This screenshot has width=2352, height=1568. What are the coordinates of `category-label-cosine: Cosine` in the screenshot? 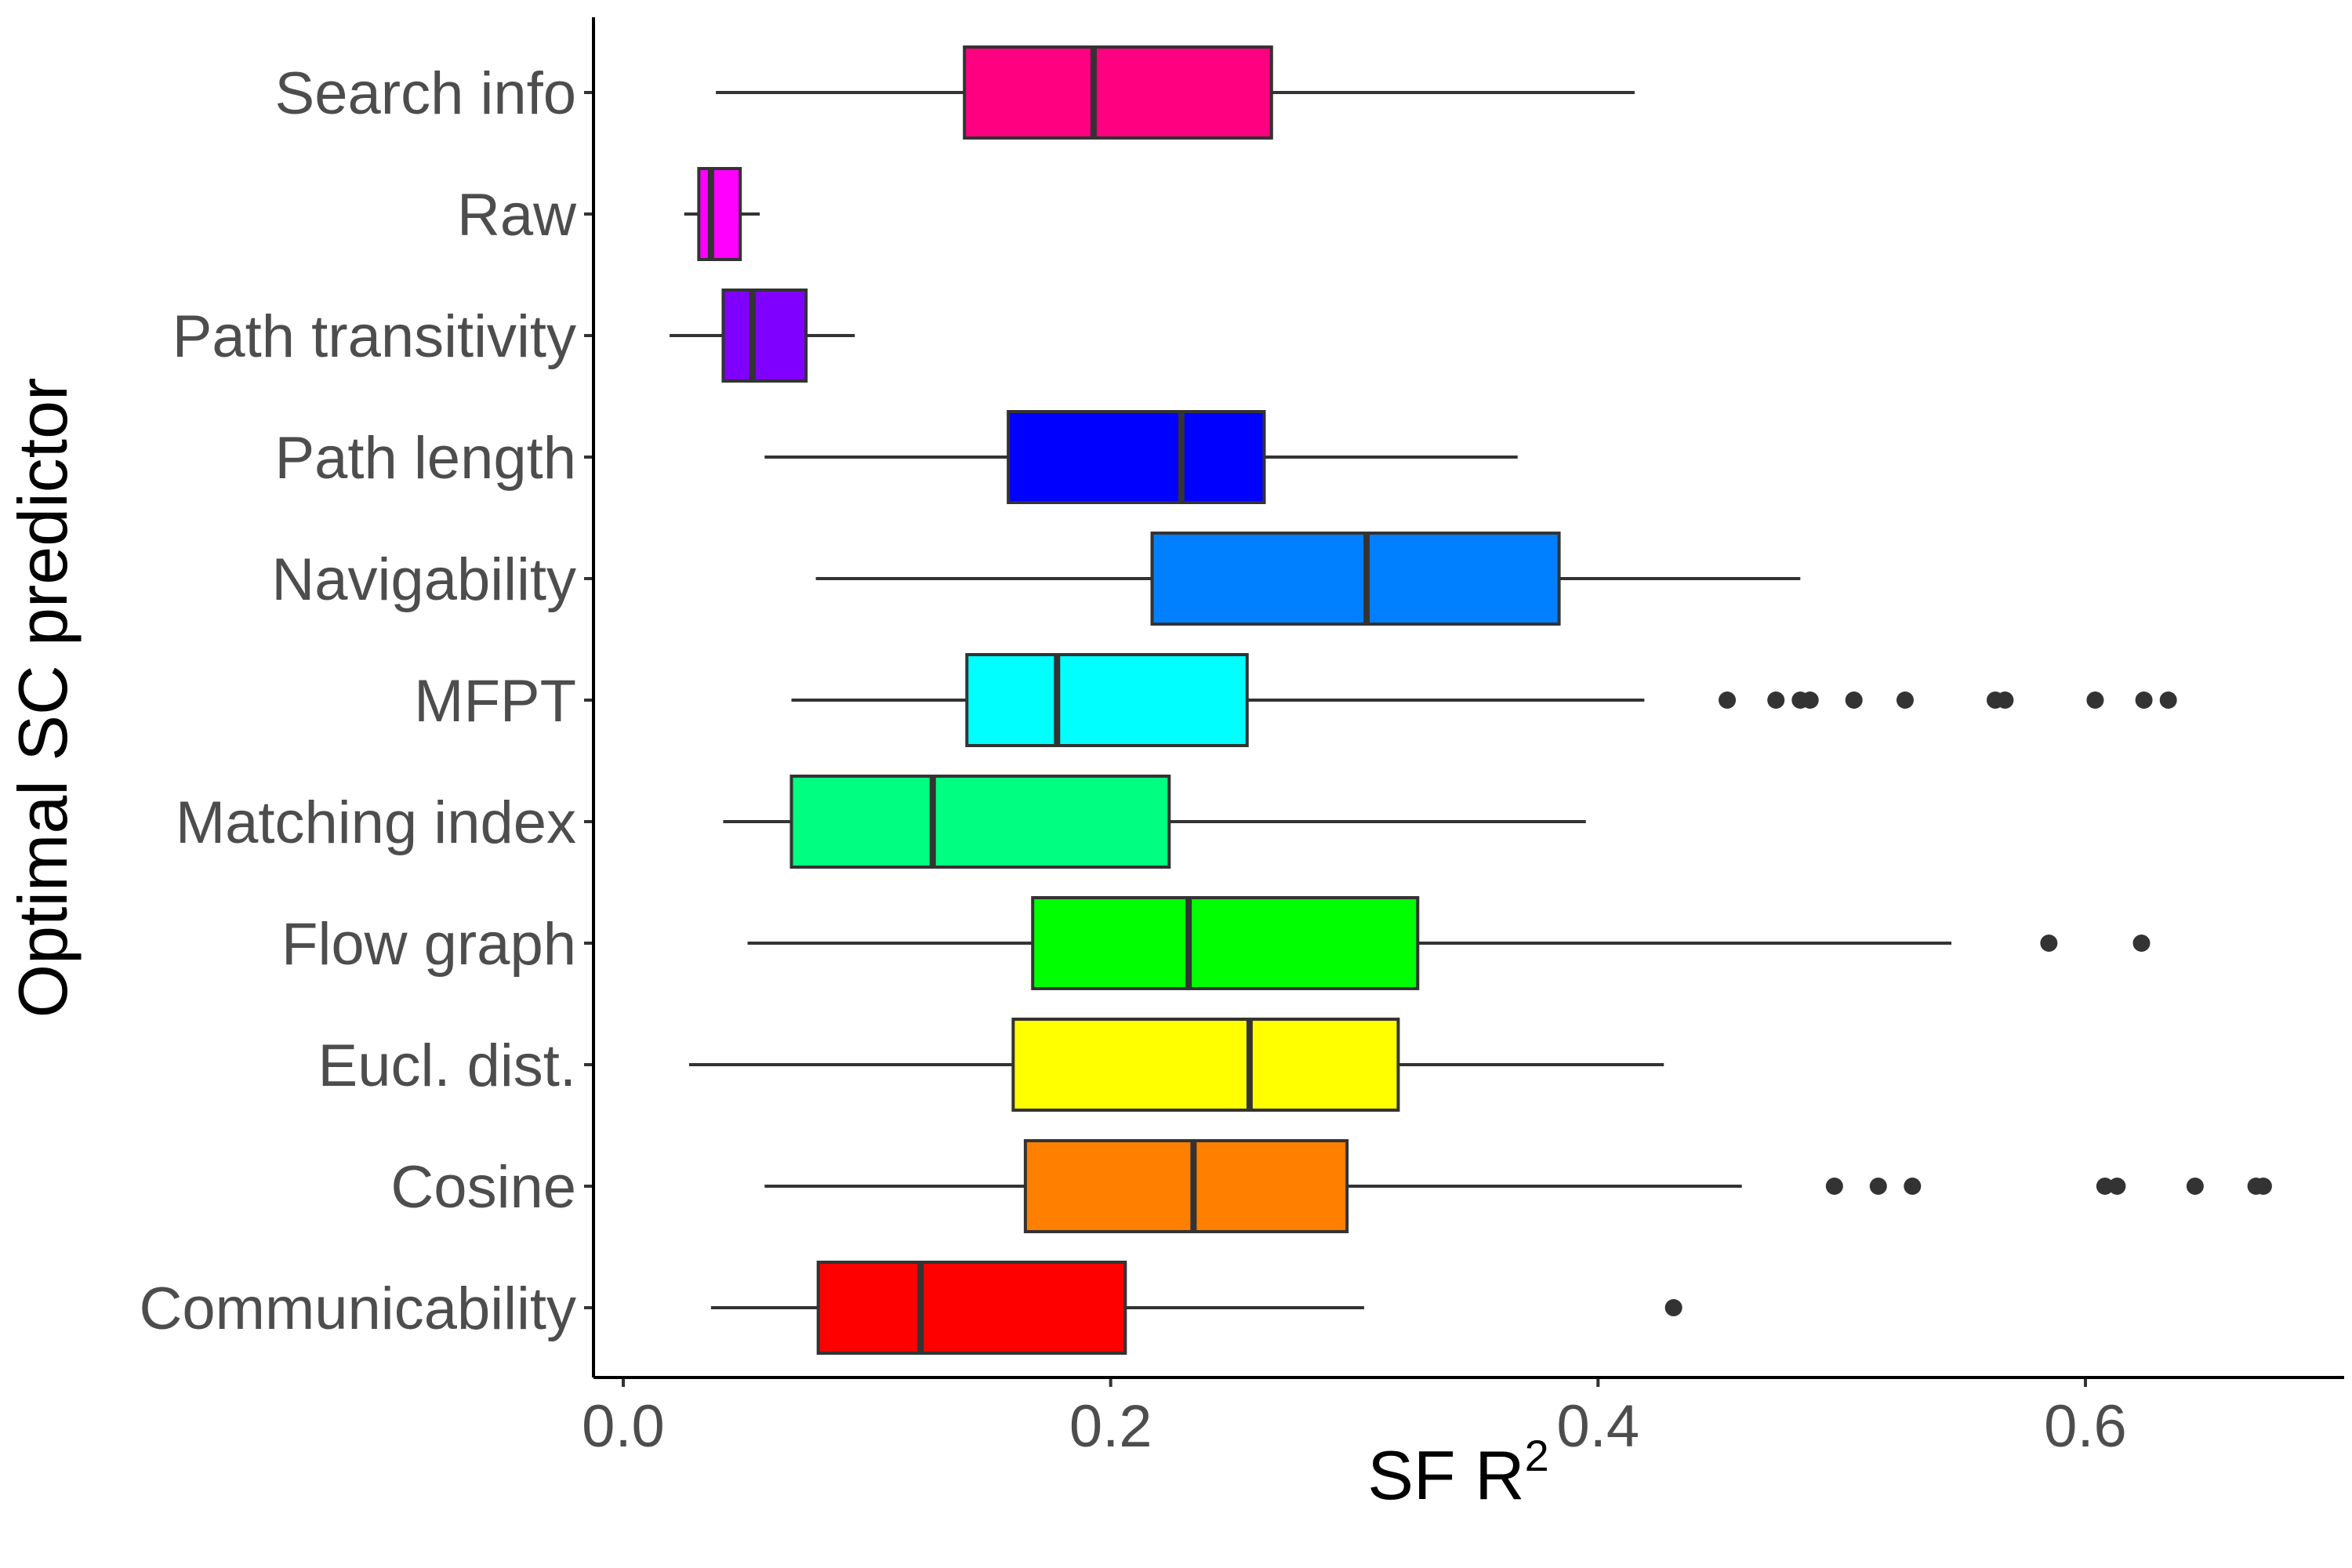 It's located at (483, 1187).